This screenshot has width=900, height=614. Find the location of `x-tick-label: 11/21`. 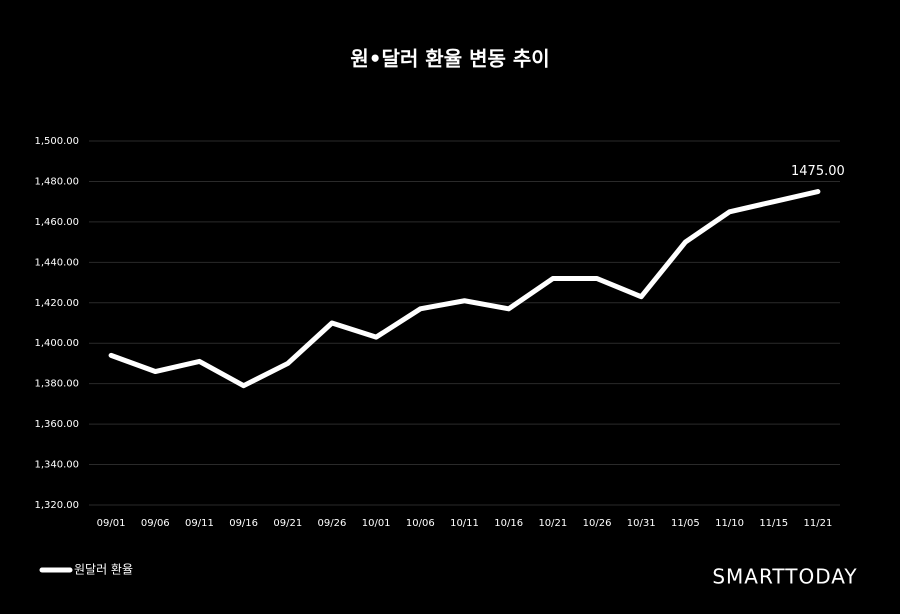

x-tick-label: 11/21 is located at coordinates (817, 523).